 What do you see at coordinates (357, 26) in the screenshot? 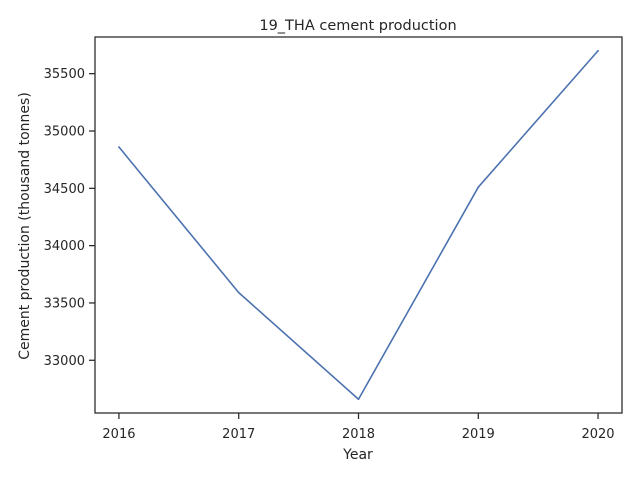
I see `chart-title: 19_THA cement production` at bounding box center [357, 26].